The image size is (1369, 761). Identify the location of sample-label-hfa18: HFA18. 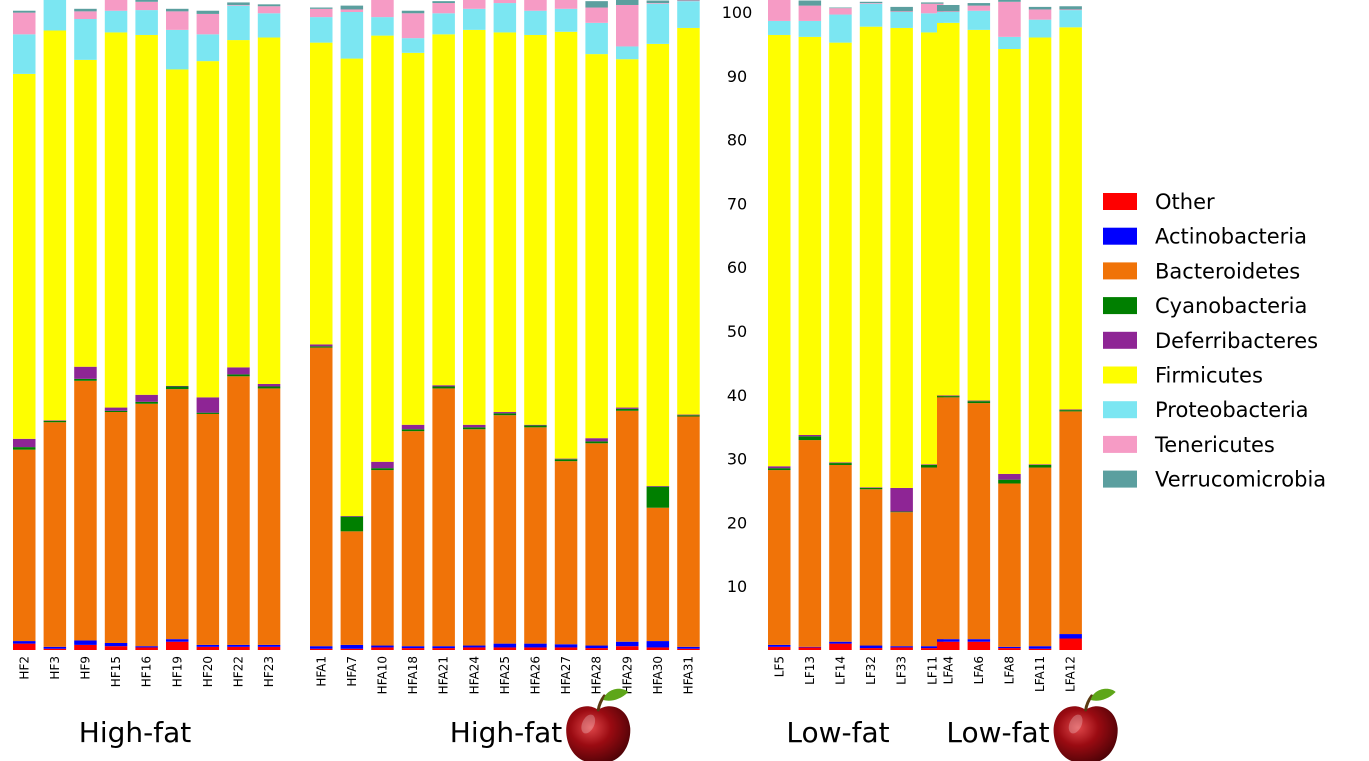
(413, 675).